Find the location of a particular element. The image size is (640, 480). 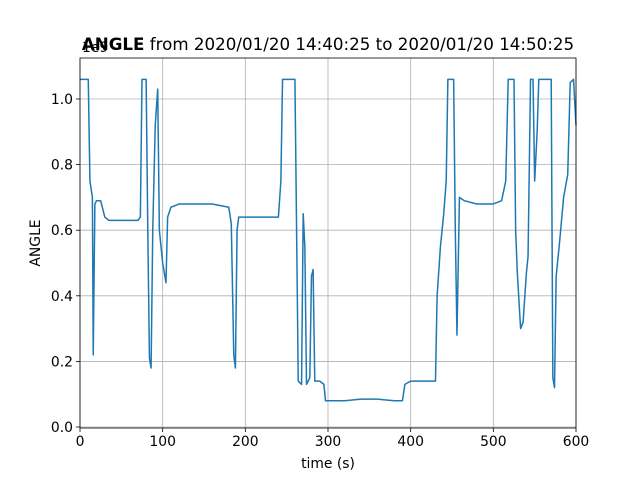

x-tick-label: 0 is located at coordinates (80, 442).